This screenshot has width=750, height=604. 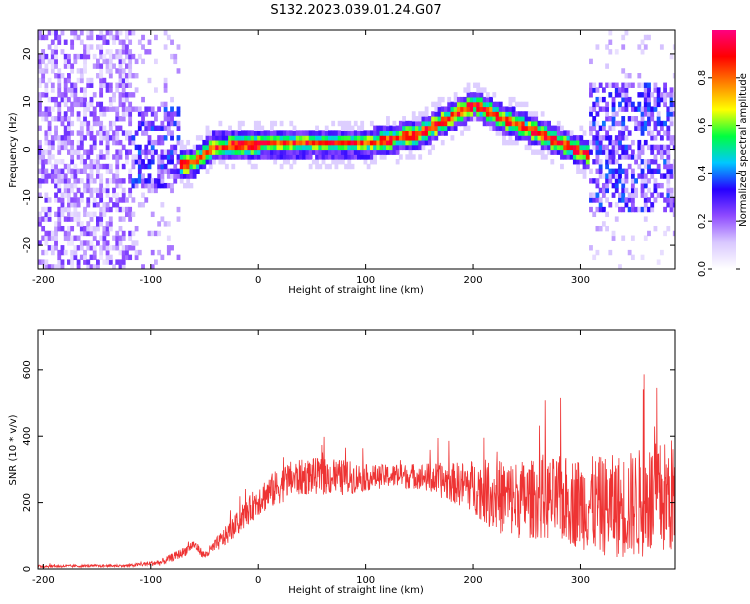 What do you see at coordinates (27, 197) in the screenshot?
I see `y-tick-label: -10` at bounding box center [27, 197].